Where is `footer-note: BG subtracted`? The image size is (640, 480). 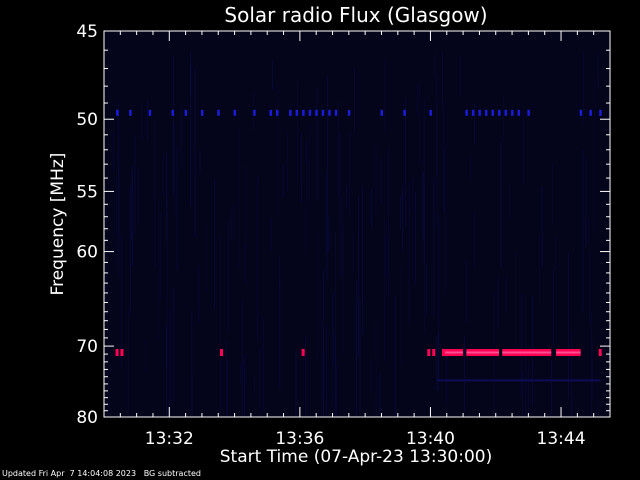
footer-note: BG subtracted is located at coordinates (172, 473).